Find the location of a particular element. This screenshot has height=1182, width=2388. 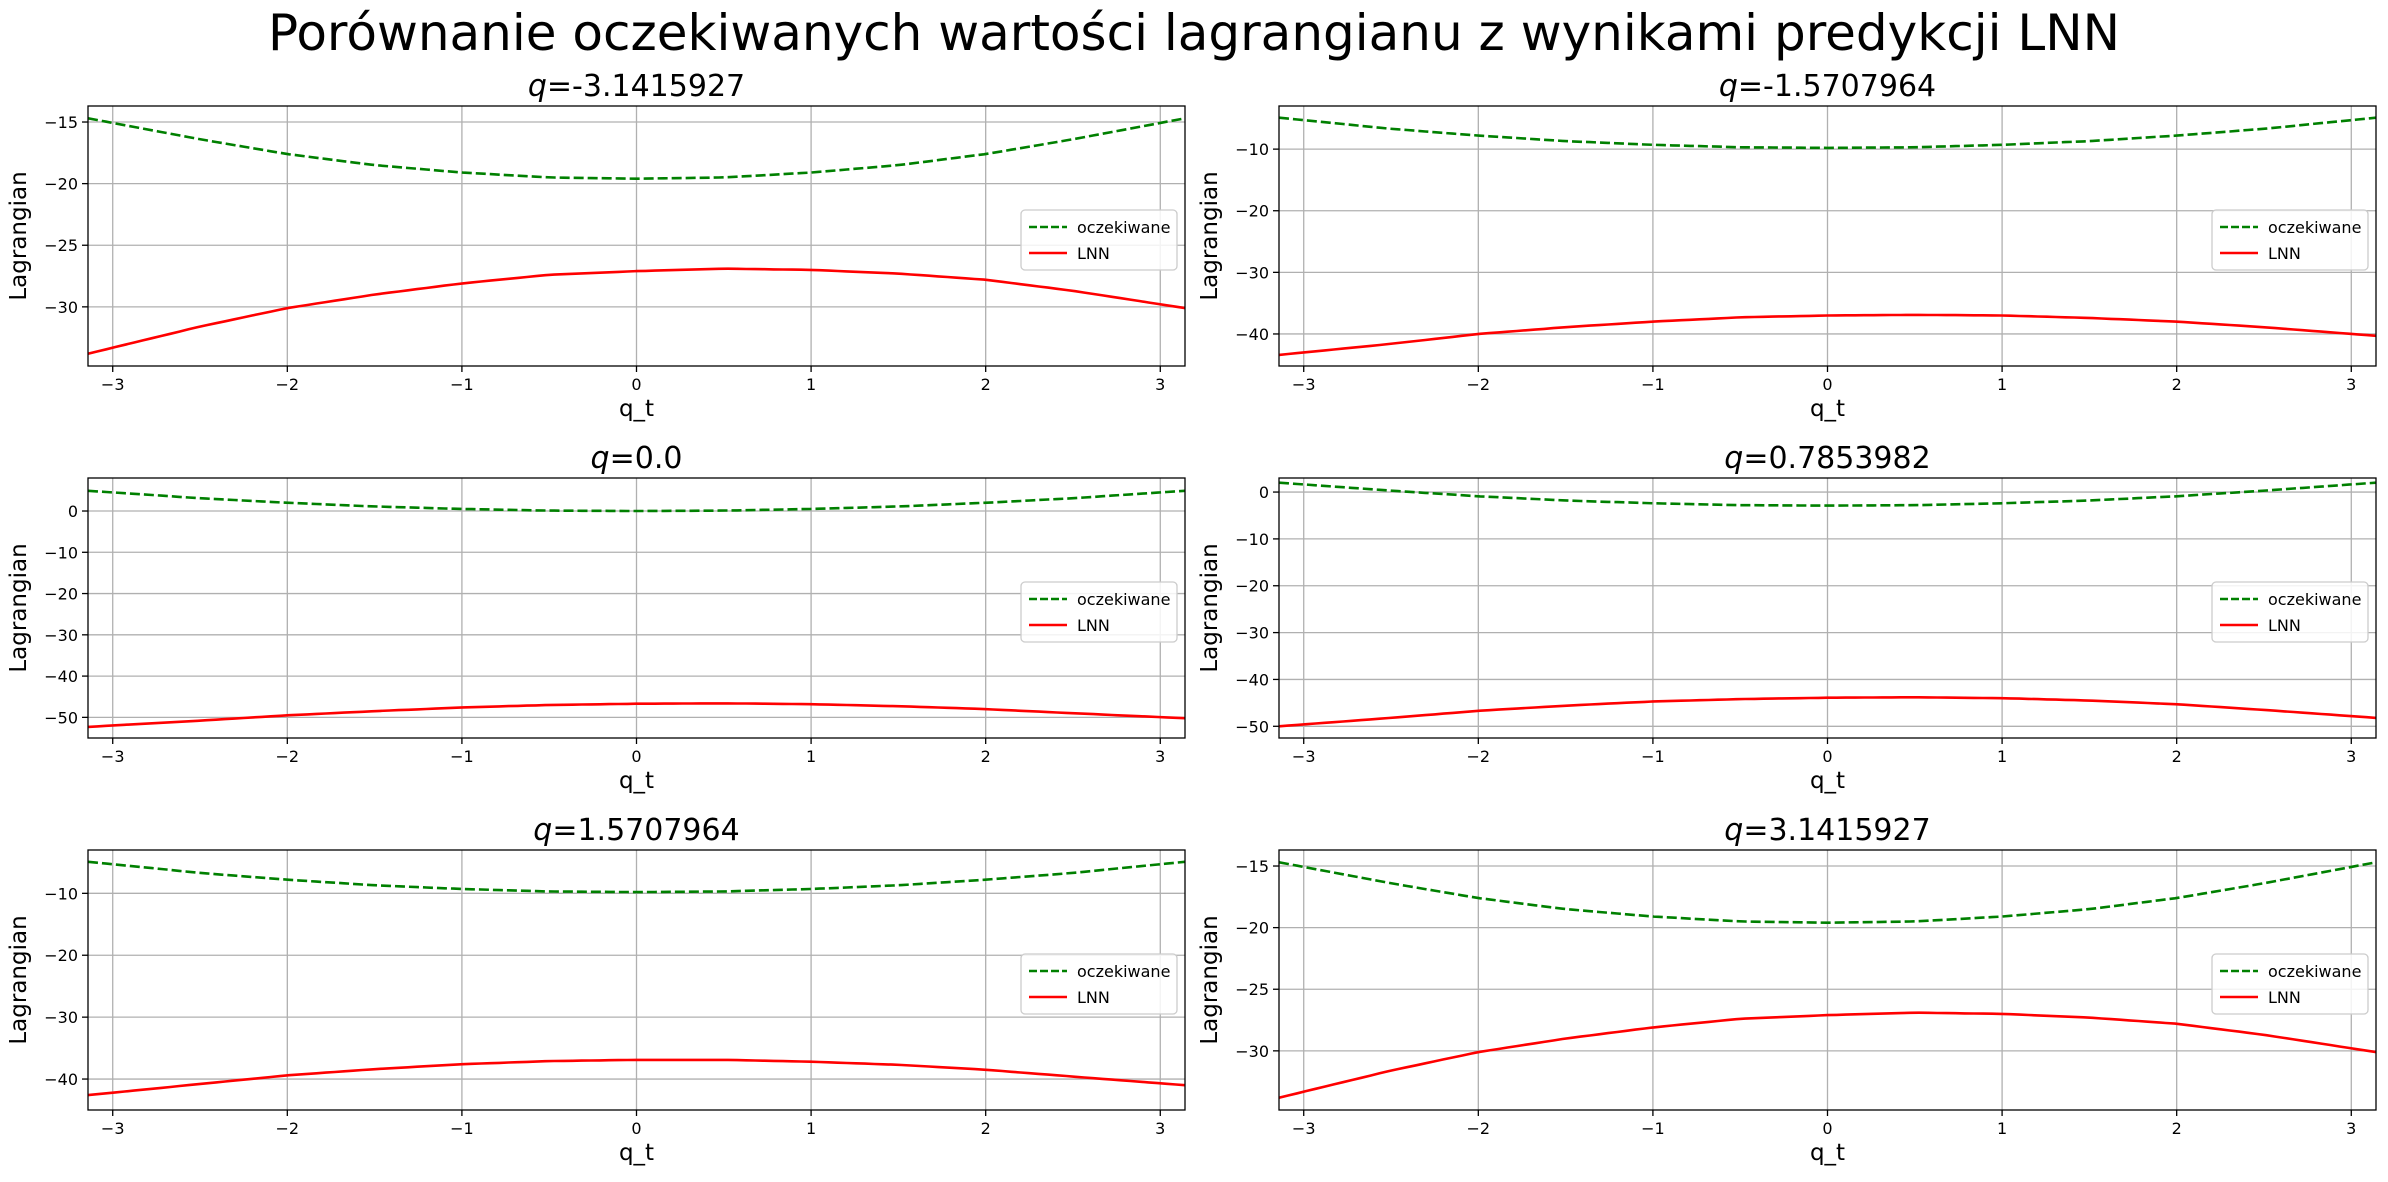

panel-title-value: =-3.1415927 is located at coordinates (646, 86).